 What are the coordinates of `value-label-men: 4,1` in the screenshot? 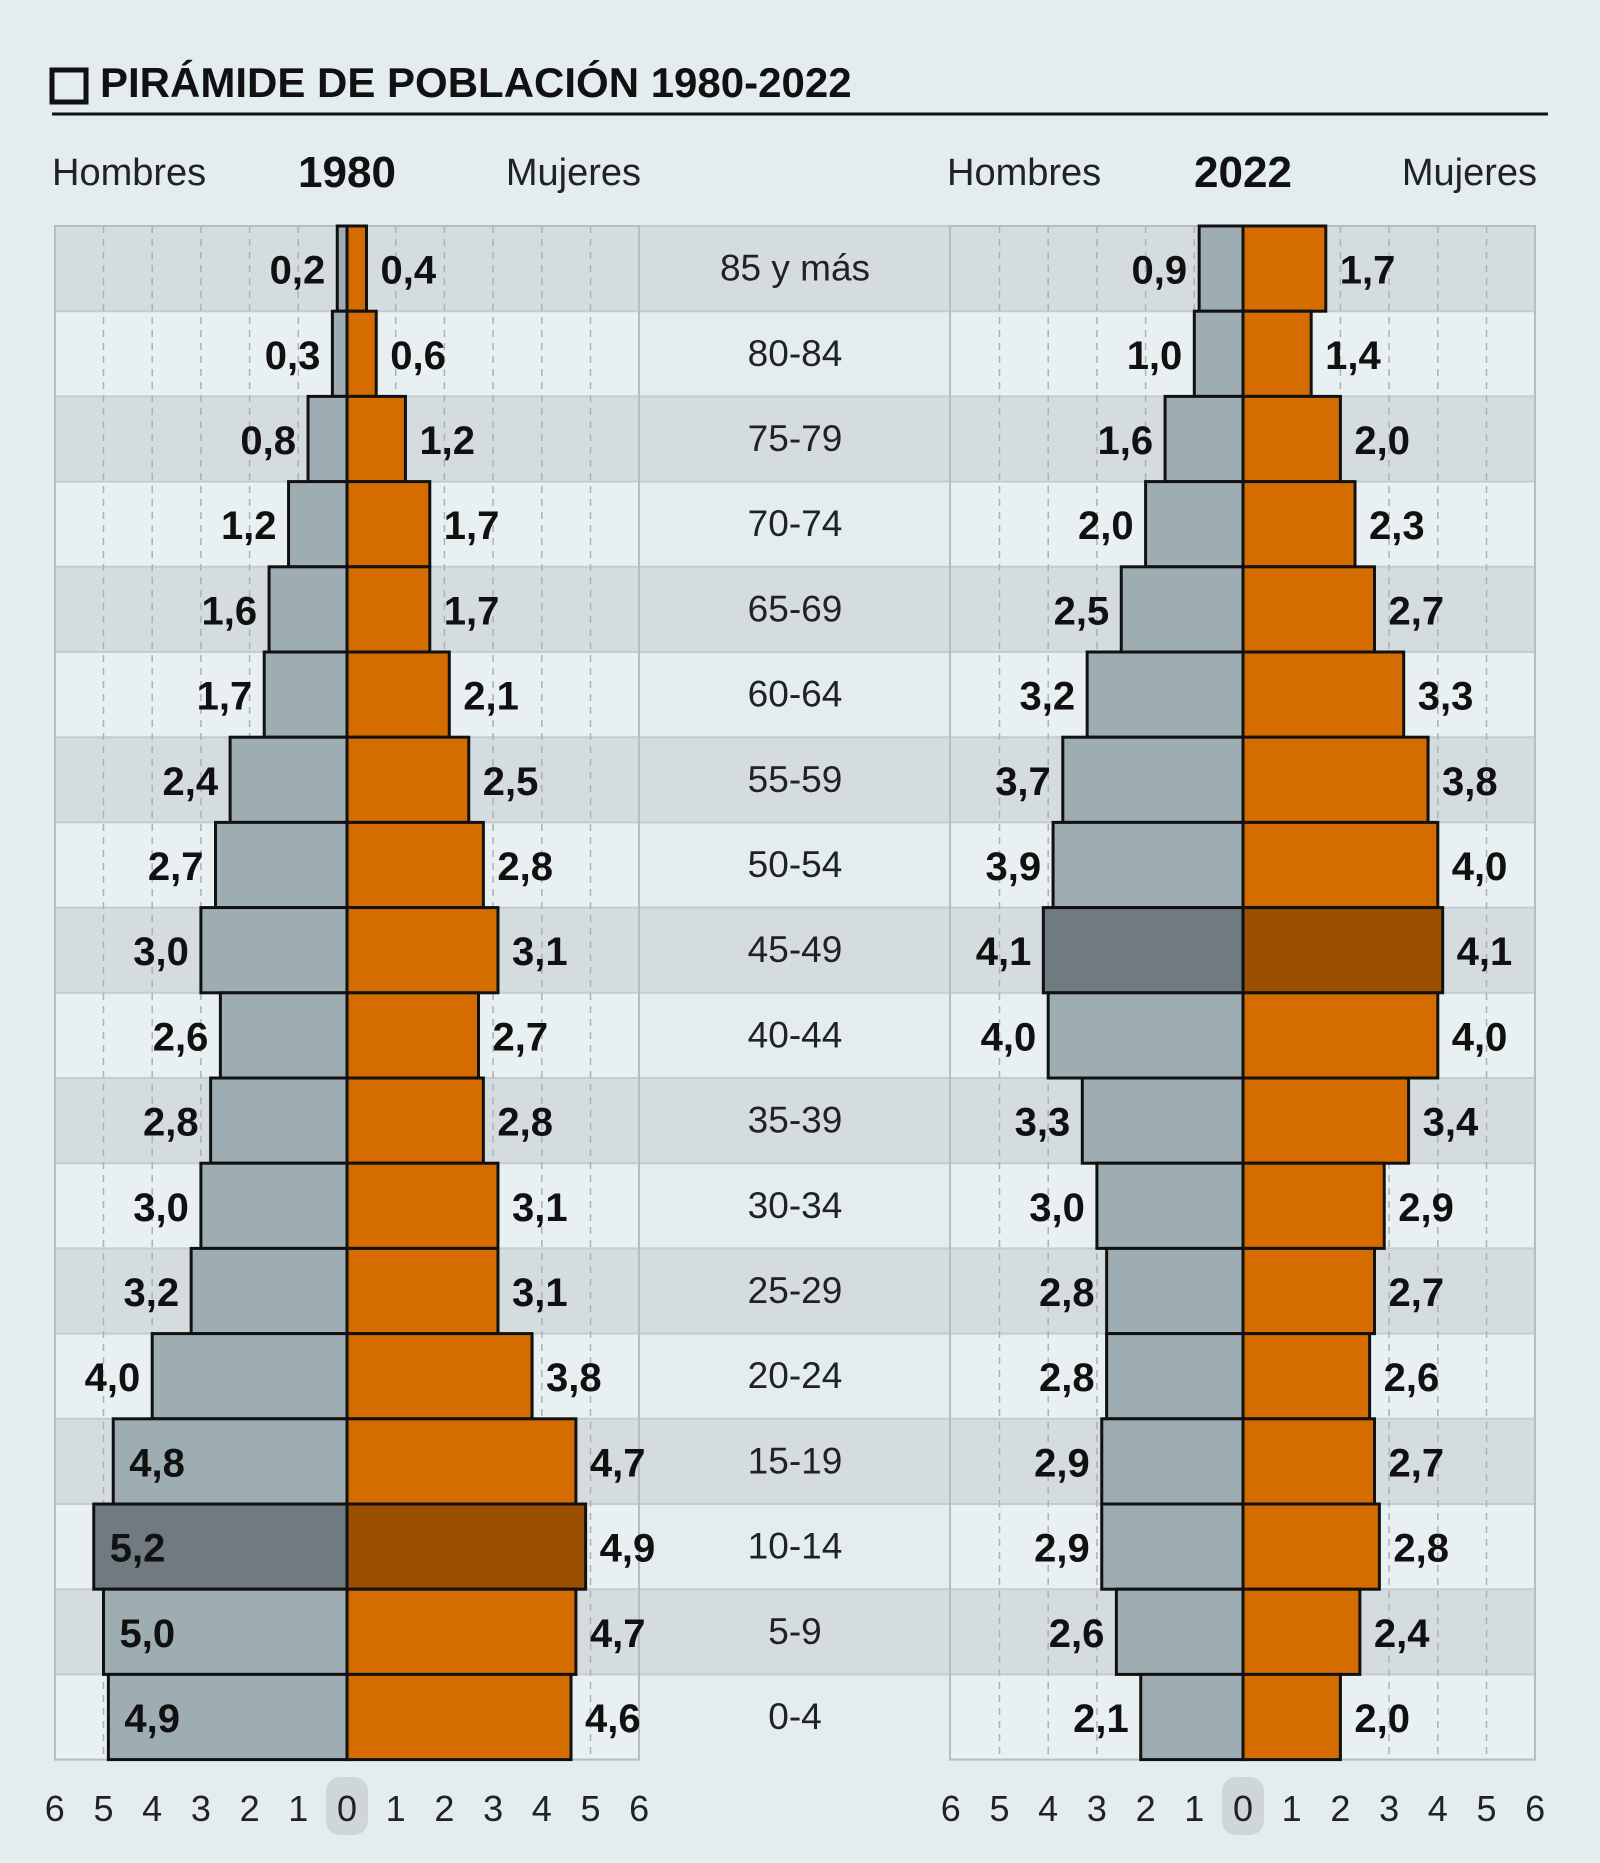 It's located at (1004, 952).